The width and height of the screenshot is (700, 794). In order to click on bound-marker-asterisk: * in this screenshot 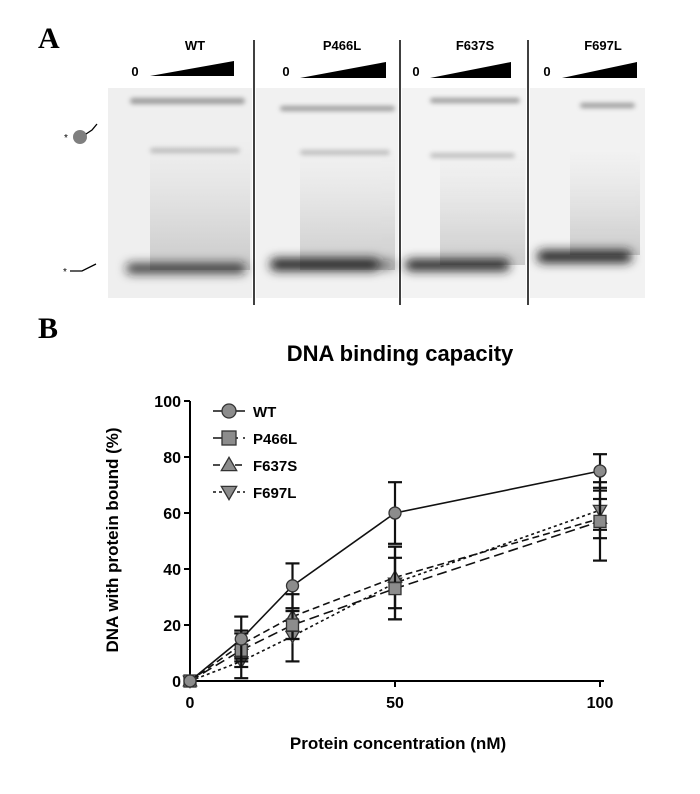, I will do `click(66, 138)`.